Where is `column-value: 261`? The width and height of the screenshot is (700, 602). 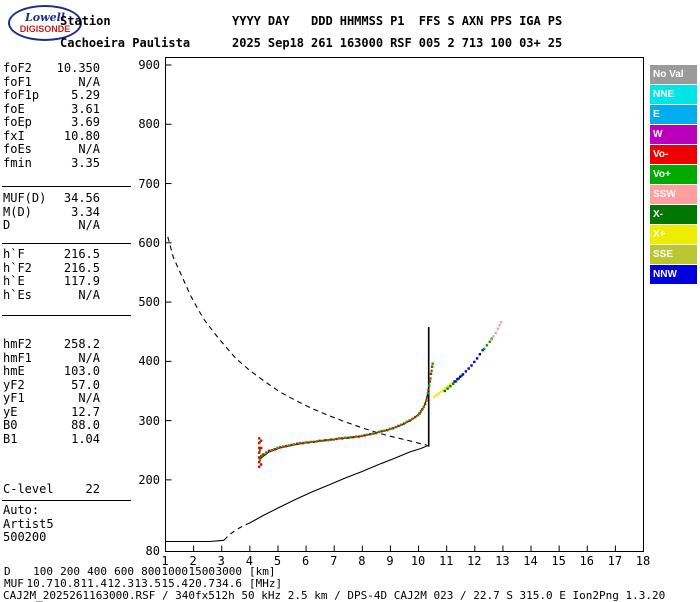 column-value: 261 is located at coordinates (322, 43).